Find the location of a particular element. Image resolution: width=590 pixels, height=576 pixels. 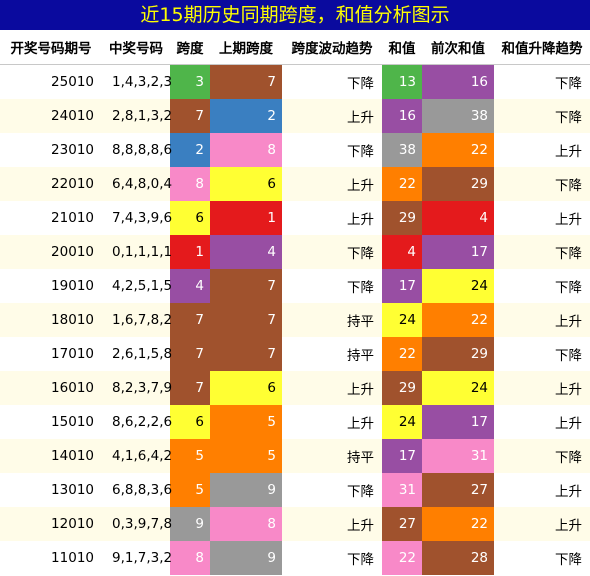

period-cell: 24010 is located at coordinates (51, 116).